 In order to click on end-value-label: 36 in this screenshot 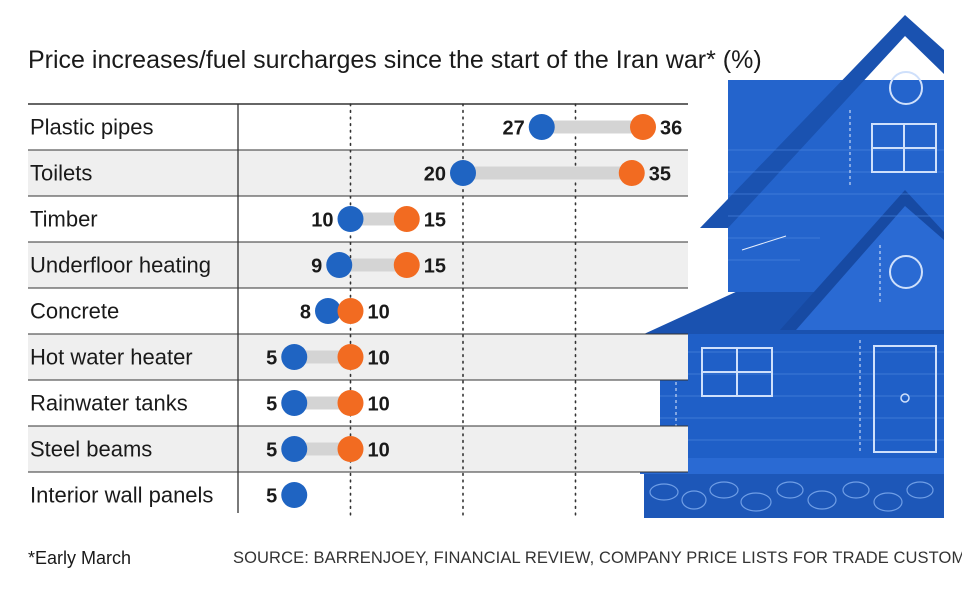, I will do `click(671, 129)`.